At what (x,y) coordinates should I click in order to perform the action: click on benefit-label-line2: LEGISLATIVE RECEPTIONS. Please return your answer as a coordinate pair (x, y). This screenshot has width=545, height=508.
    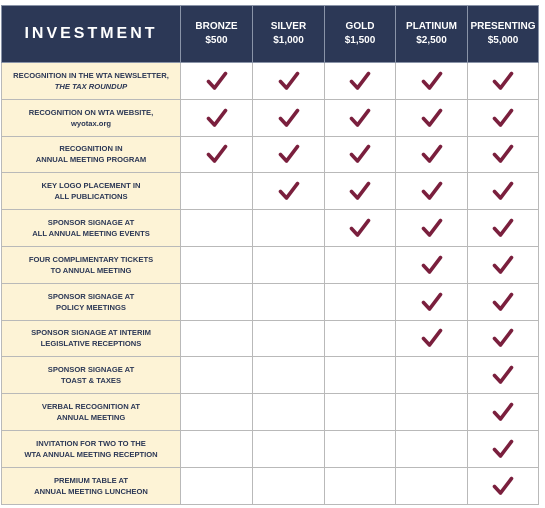
    Looking at the image, I should click on (91, 344).